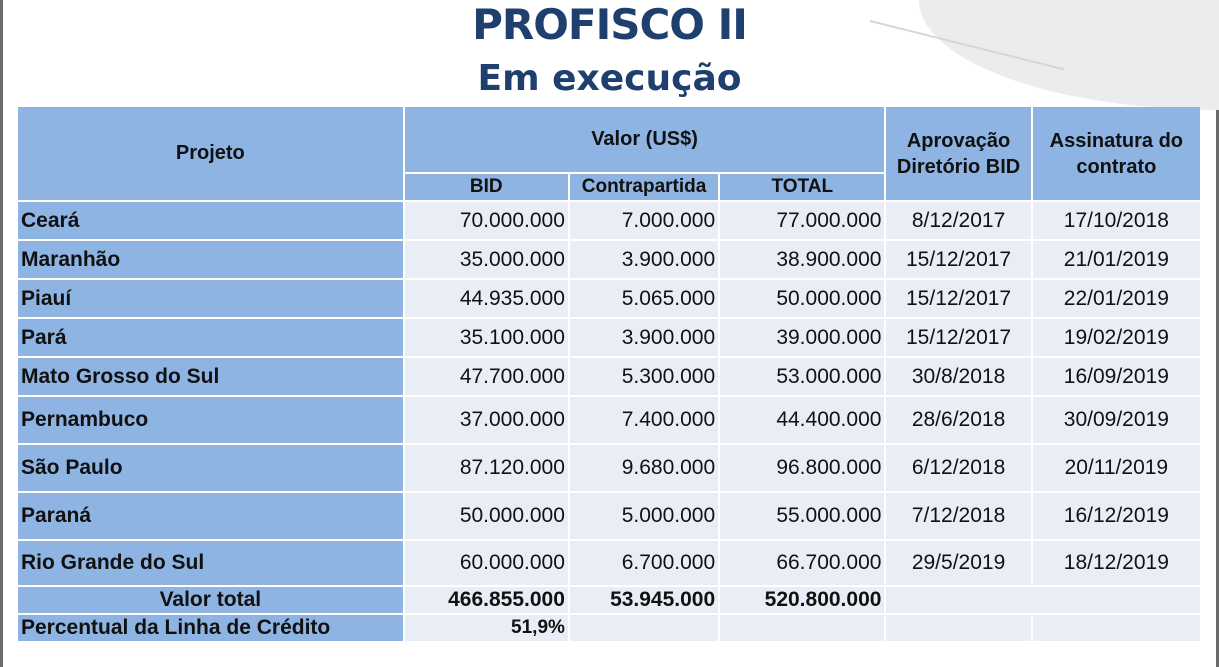 The width and height of the screenshot is (1219, 667). What do you see at coordinates (1116, 563) in the screenshot?
I see `cell-assinatura: 18/12/2019` at bounding box center [1116, 563].